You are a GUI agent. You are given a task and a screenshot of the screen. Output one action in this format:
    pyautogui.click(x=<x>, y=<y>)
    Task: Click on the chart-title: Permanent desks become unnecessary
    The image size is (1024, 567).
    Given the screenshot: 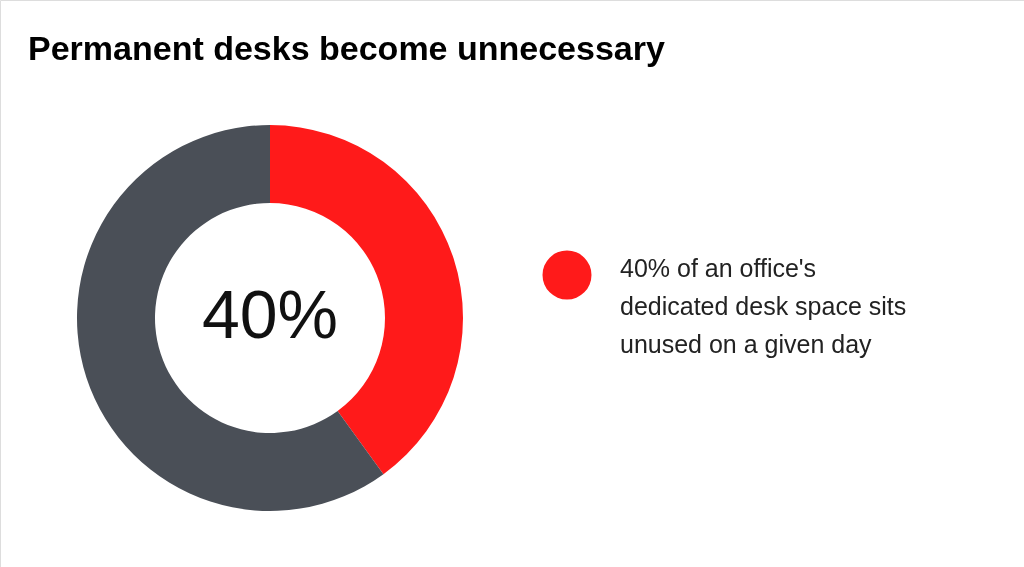 What is the action you would take?
    pyautogui.click(x=346, y=48)
    